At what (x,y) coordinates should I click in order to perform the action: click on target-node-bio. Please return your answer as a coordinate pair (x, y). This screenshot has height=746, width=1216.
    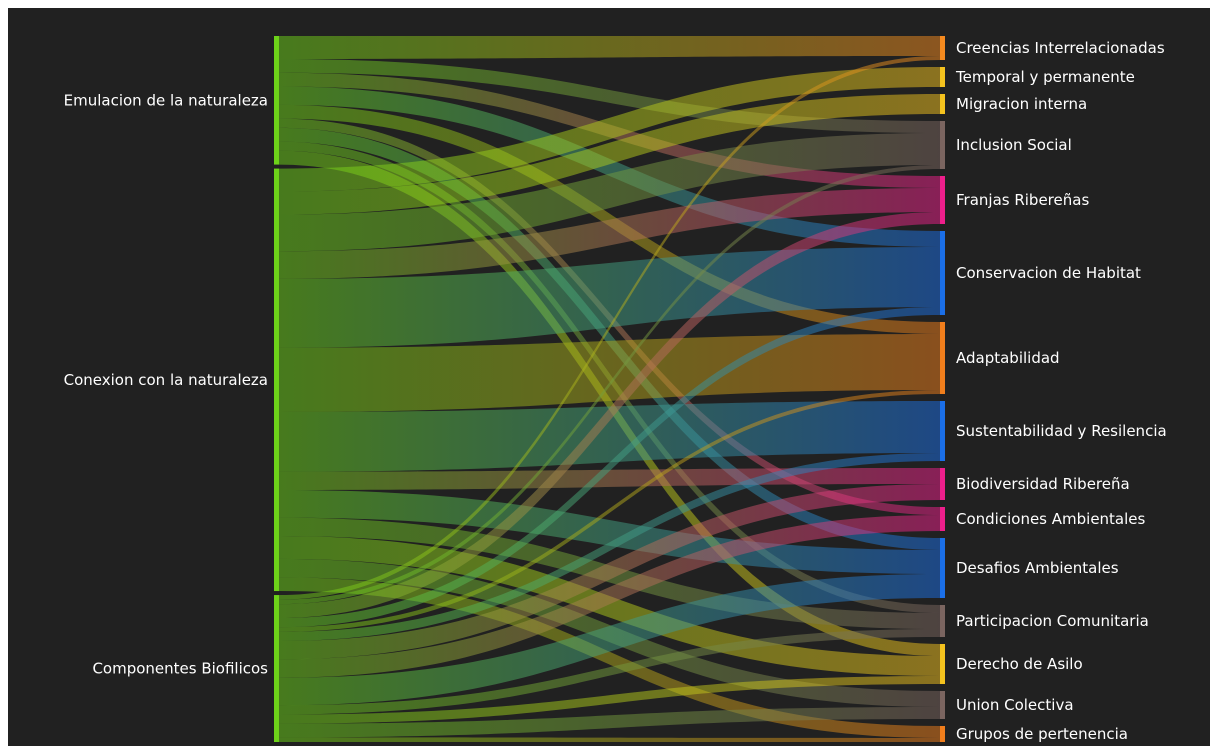
    Looking at the image, I should click on (942, 484).